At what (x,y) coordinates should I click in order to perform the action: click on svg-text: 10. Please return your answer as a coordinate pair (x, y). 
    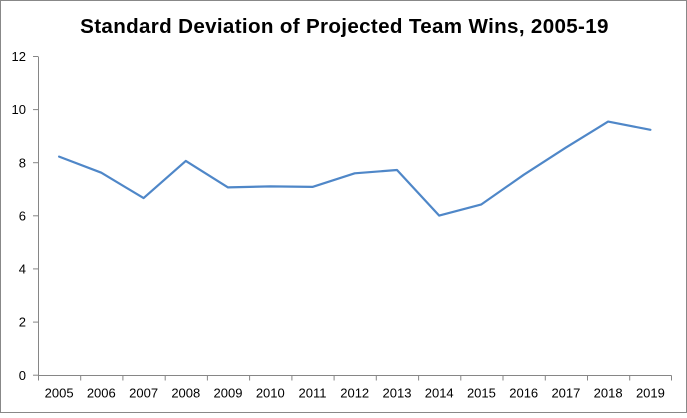
    Looking at the image, I should click on (19, 109).